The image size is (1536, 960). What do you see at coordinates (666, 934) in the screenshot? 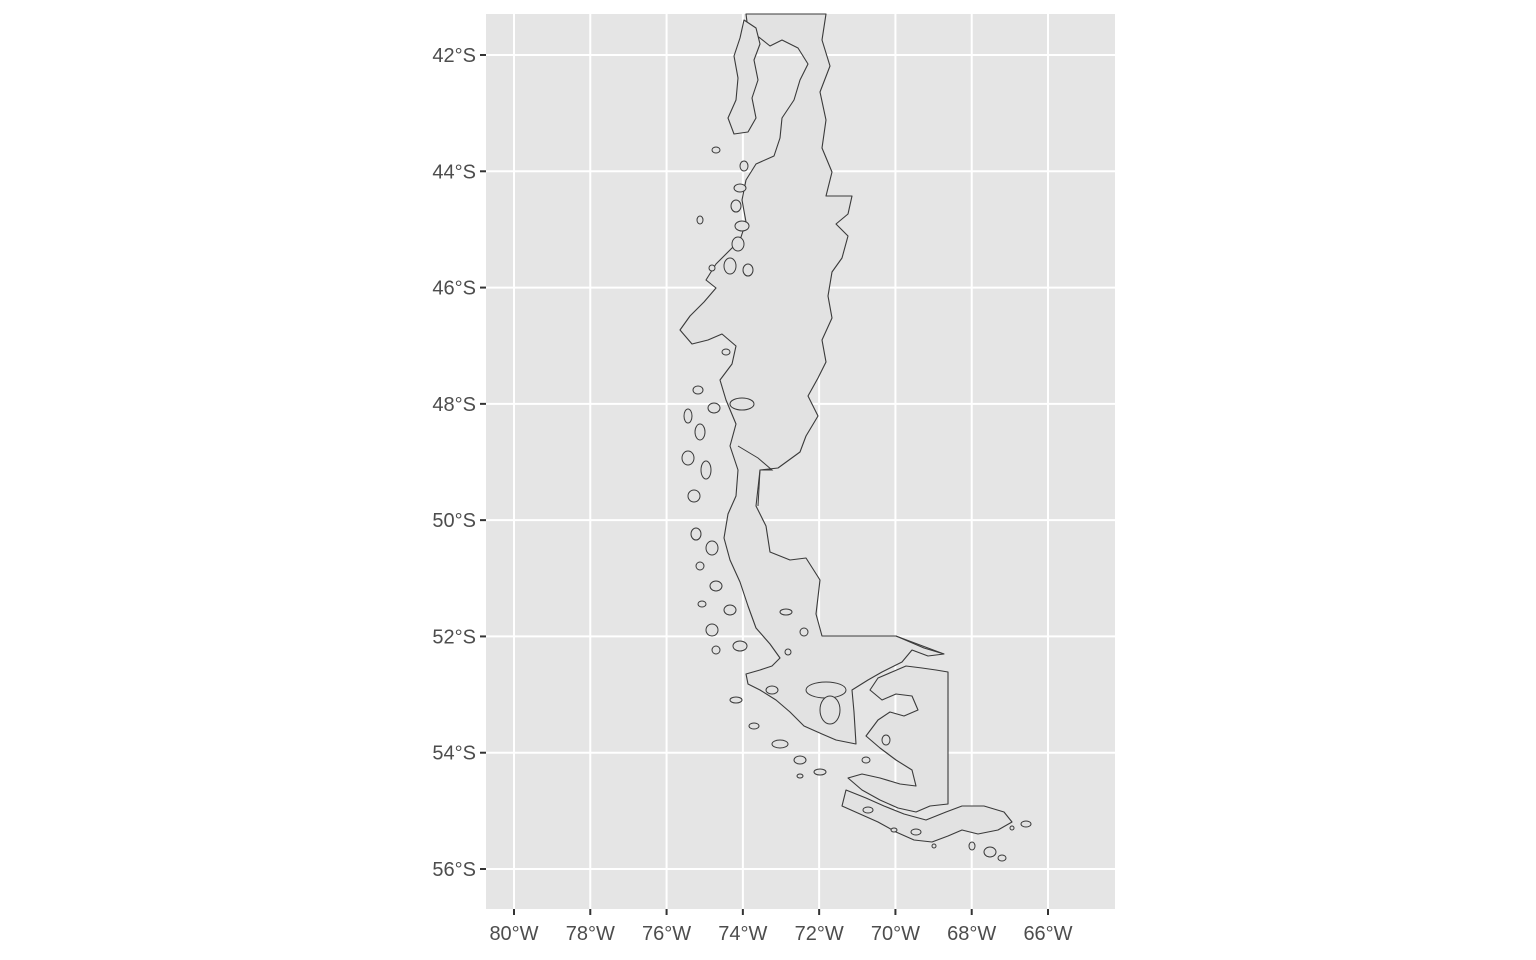
I see `x-tick-label: 76°W` at bounding box center [666, 934].